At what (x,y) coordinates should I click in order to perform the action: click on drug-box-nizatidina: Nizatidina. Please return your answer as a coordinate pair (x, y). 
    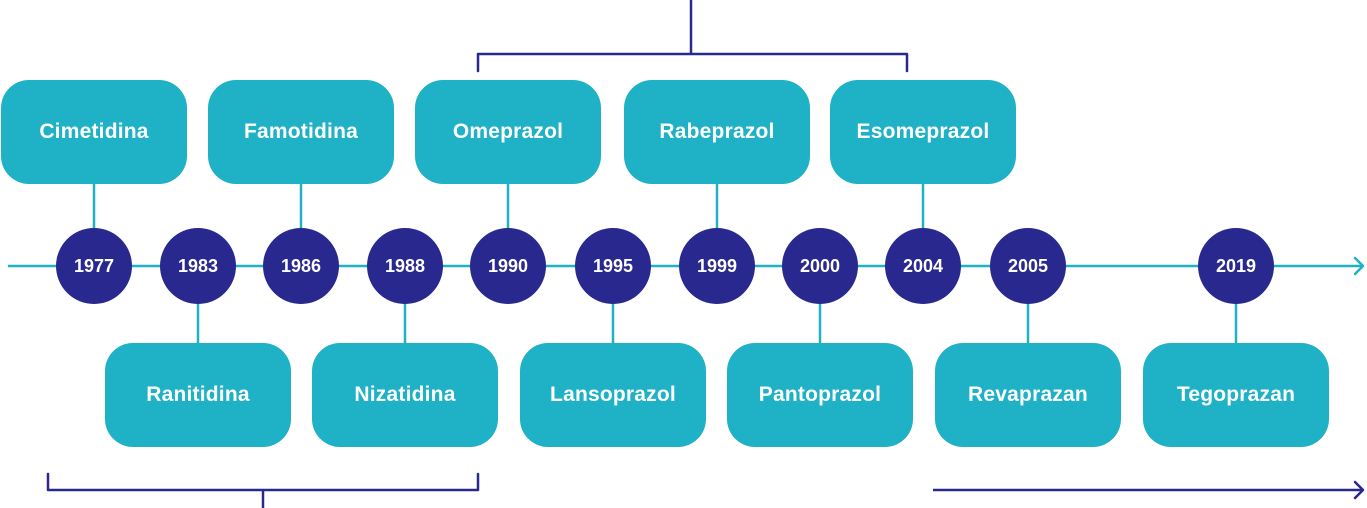
    Looking at the image, I should click on (405, 395).